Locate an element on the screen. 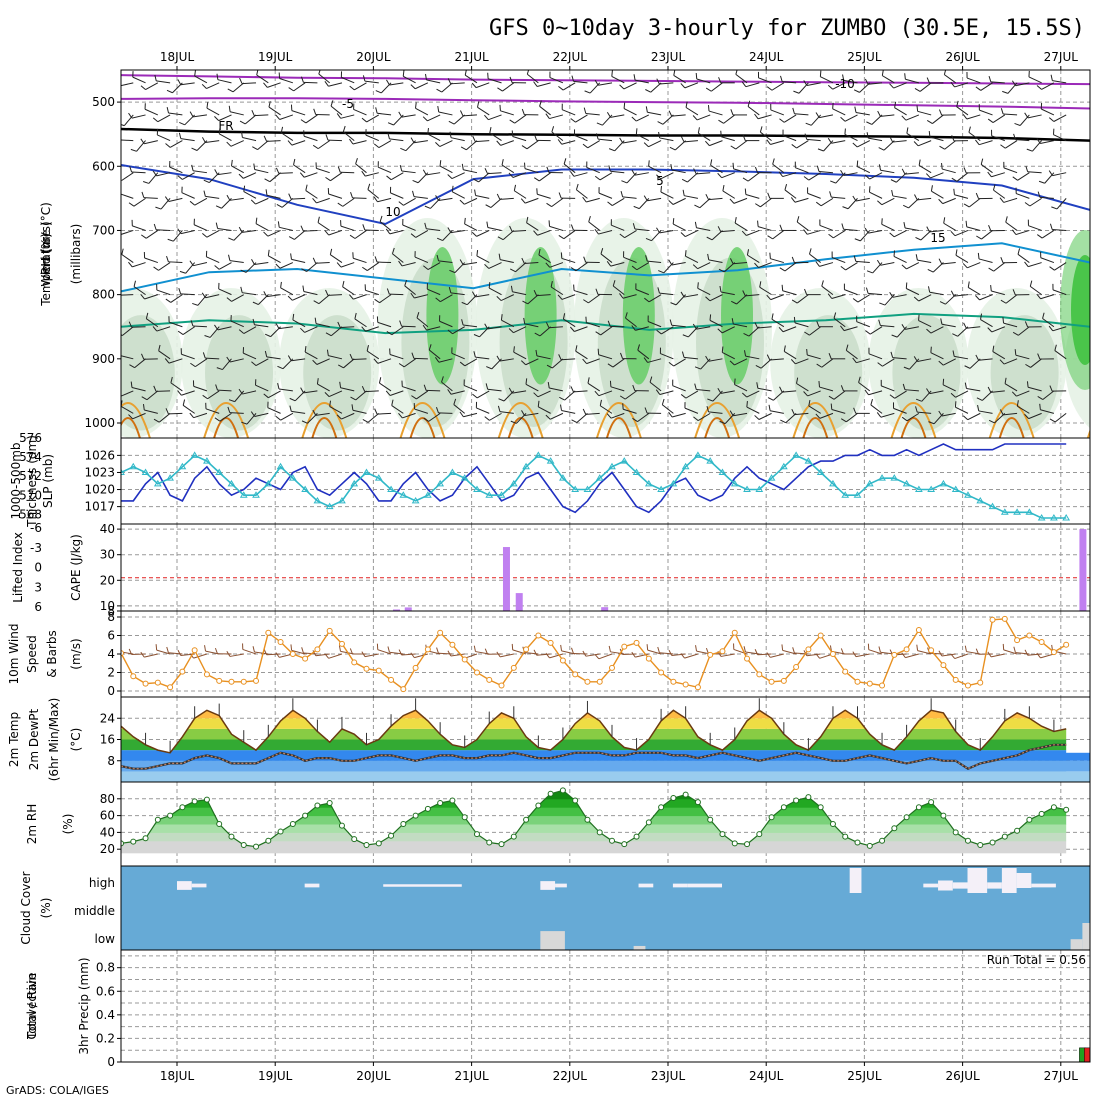  date-label-top: 26JUL is located at coordinates (962, 57).